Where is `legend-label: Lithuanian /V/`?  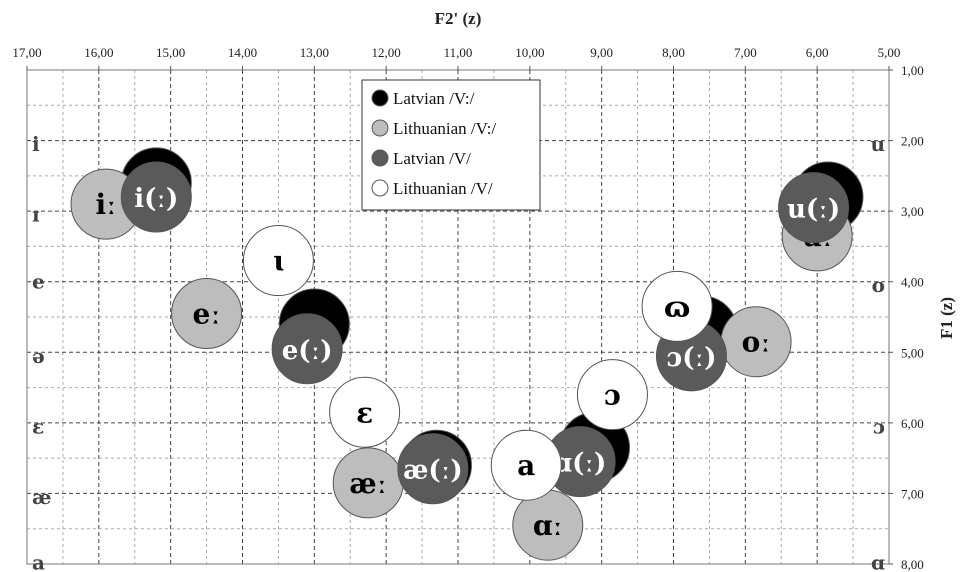
legend-label: Lithuanian /V/ is located at coordinates (443, 188).